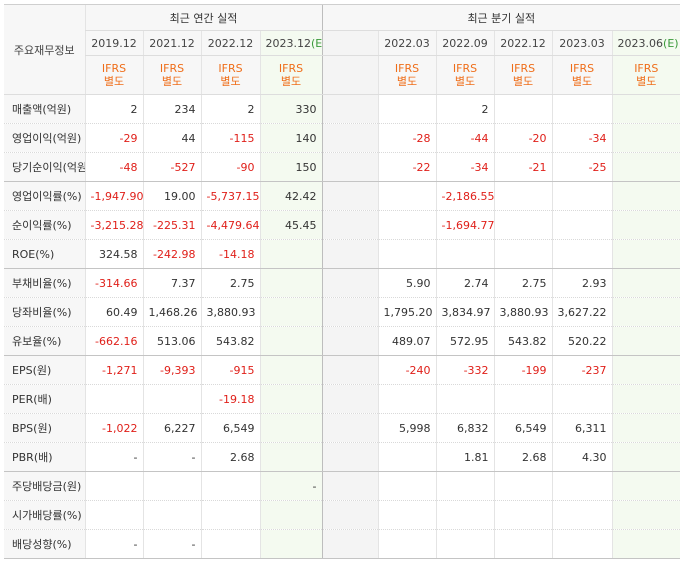  I want to click on quarter-value-cell: 1.81, so click(465, 457).